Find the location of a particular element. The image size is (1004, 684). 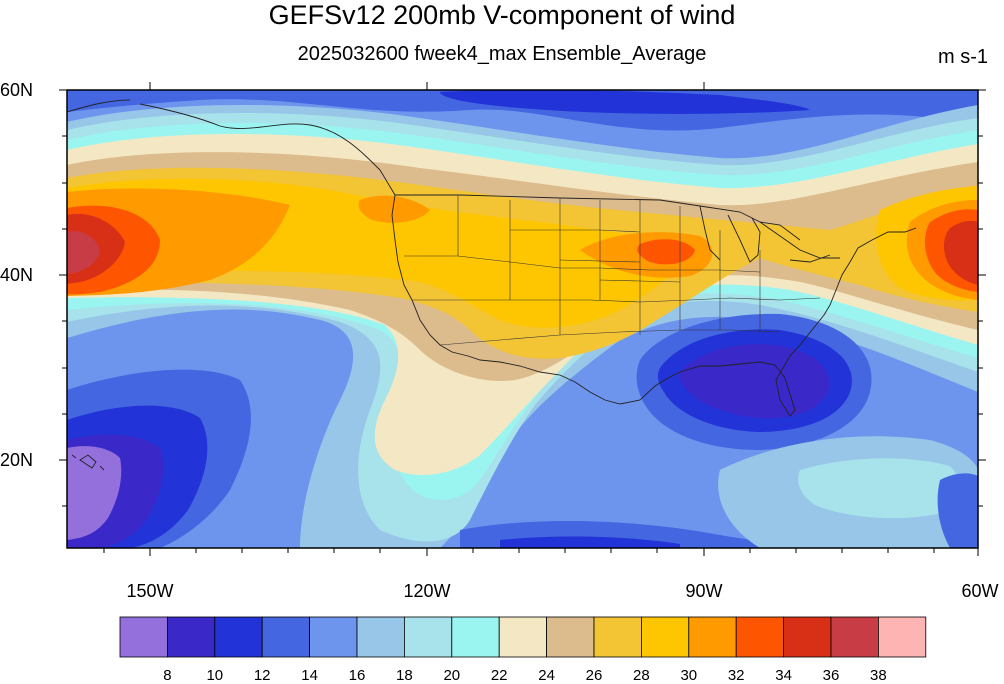

lat-label-40n: 40N is located at coordinates (17, 275).